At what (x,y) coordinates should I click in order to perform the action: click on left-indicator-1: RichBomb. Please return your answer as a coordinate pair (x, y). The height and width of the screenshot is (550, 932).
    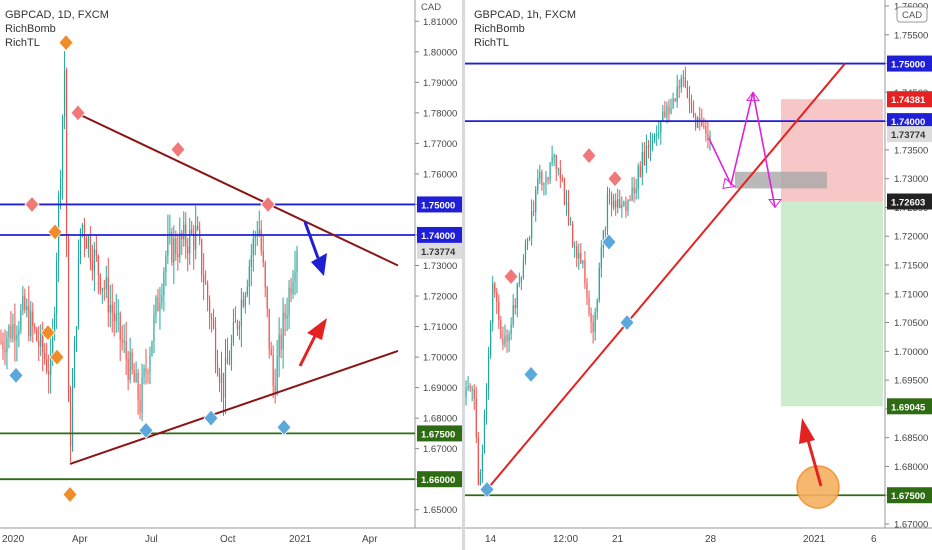
    Looking at the image, I should click on (30, 29).